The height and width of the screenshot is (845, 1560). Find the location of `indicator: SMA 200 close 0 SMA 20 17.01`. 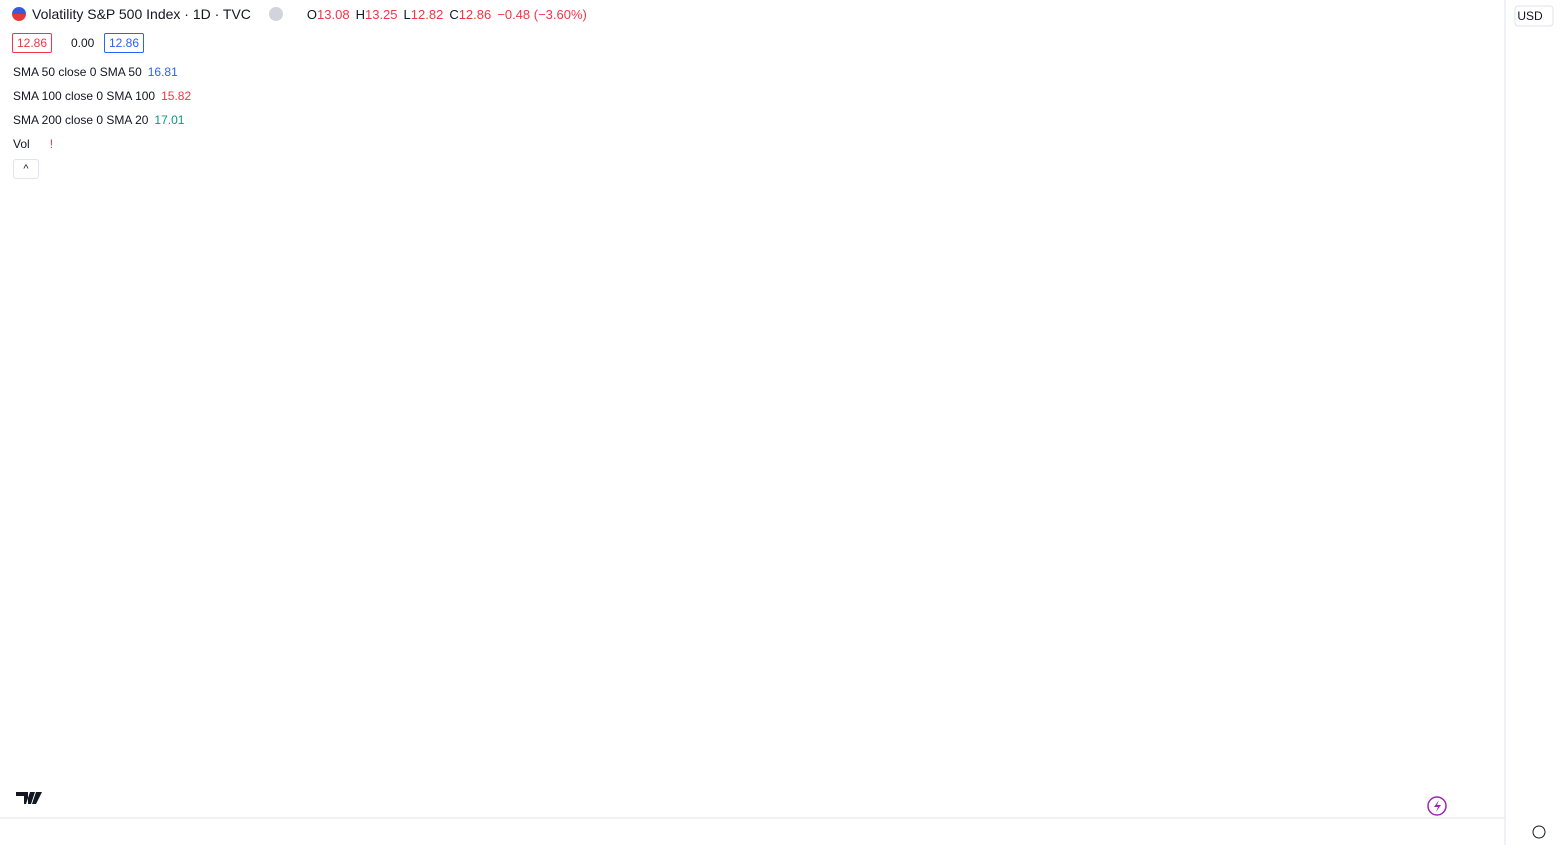

indicator: SMA 200 close 0 SMA 20 17.01 is located at coordinates (98, 120).